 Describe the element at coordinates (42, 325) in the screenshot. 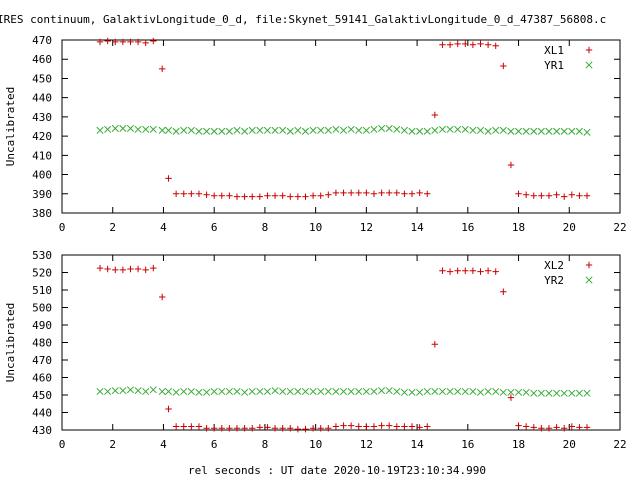

I see `y-tick-label: 490` at that location.